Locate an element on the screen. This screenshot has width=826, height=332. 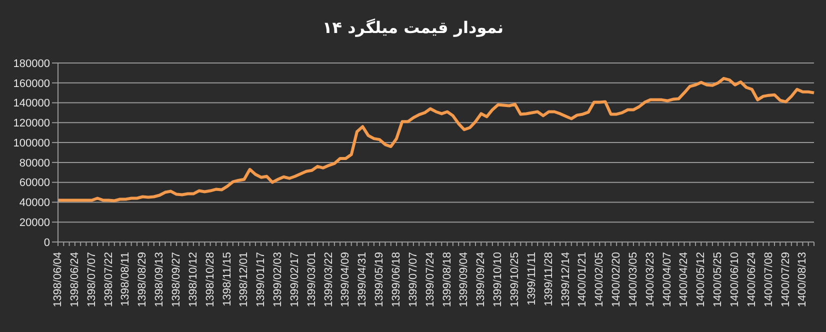
x-tick-label: 1399/08/18 is located at coordinates (447, 280).